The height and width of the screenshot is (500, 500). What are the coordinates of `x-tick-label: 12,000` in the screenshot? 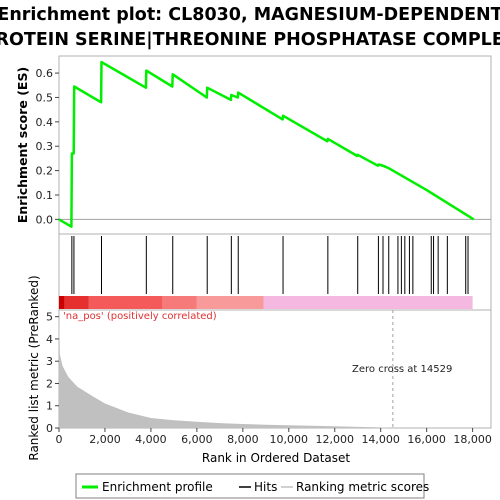 It's located at (334, 439).